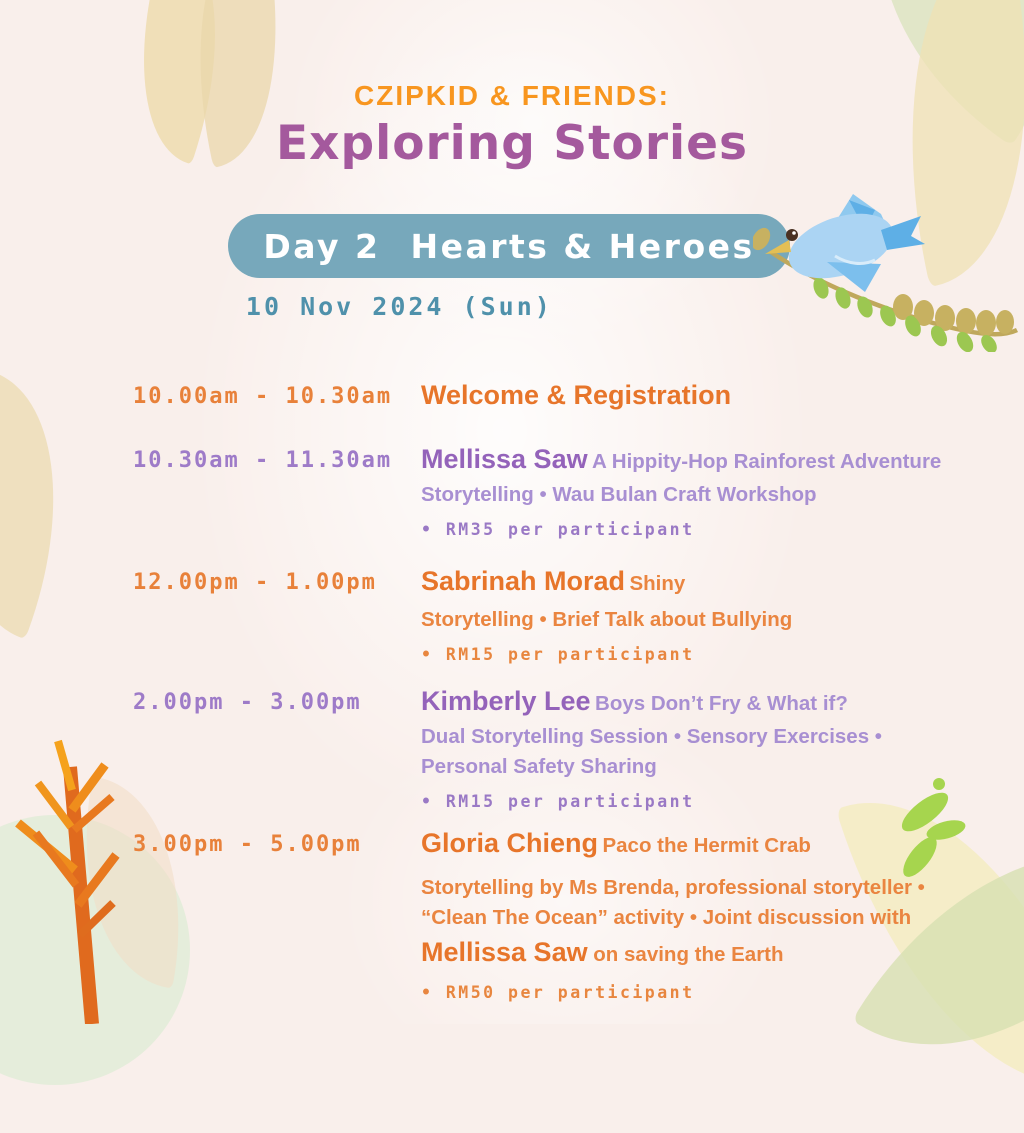  I want to click on speaker-name: Kimberly Lee, so click(506, 701).